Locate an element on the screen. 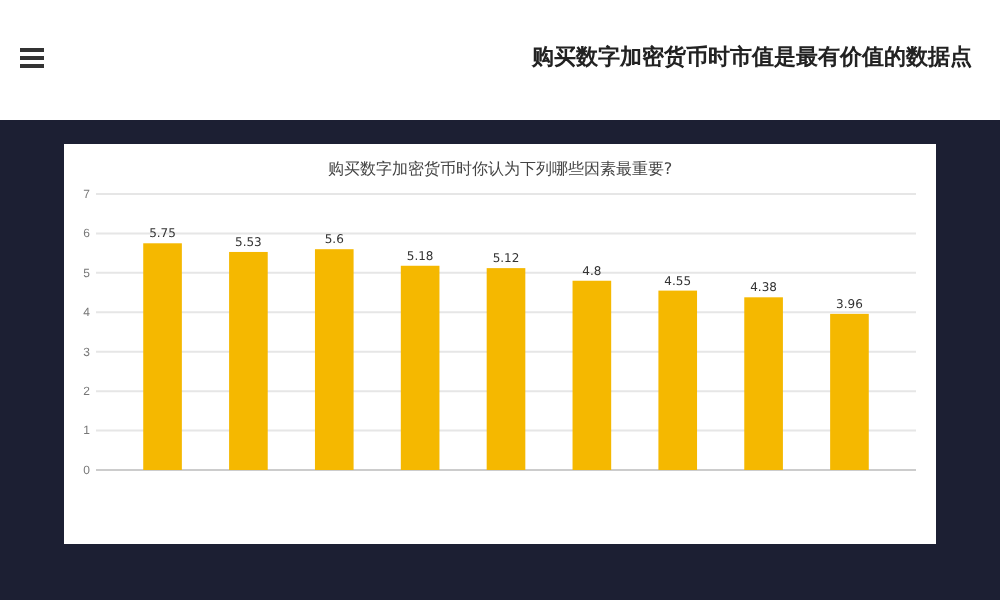  text: 购买数字加密货币时市值是最有价值的数据点 is located at coordinates (751, 57).